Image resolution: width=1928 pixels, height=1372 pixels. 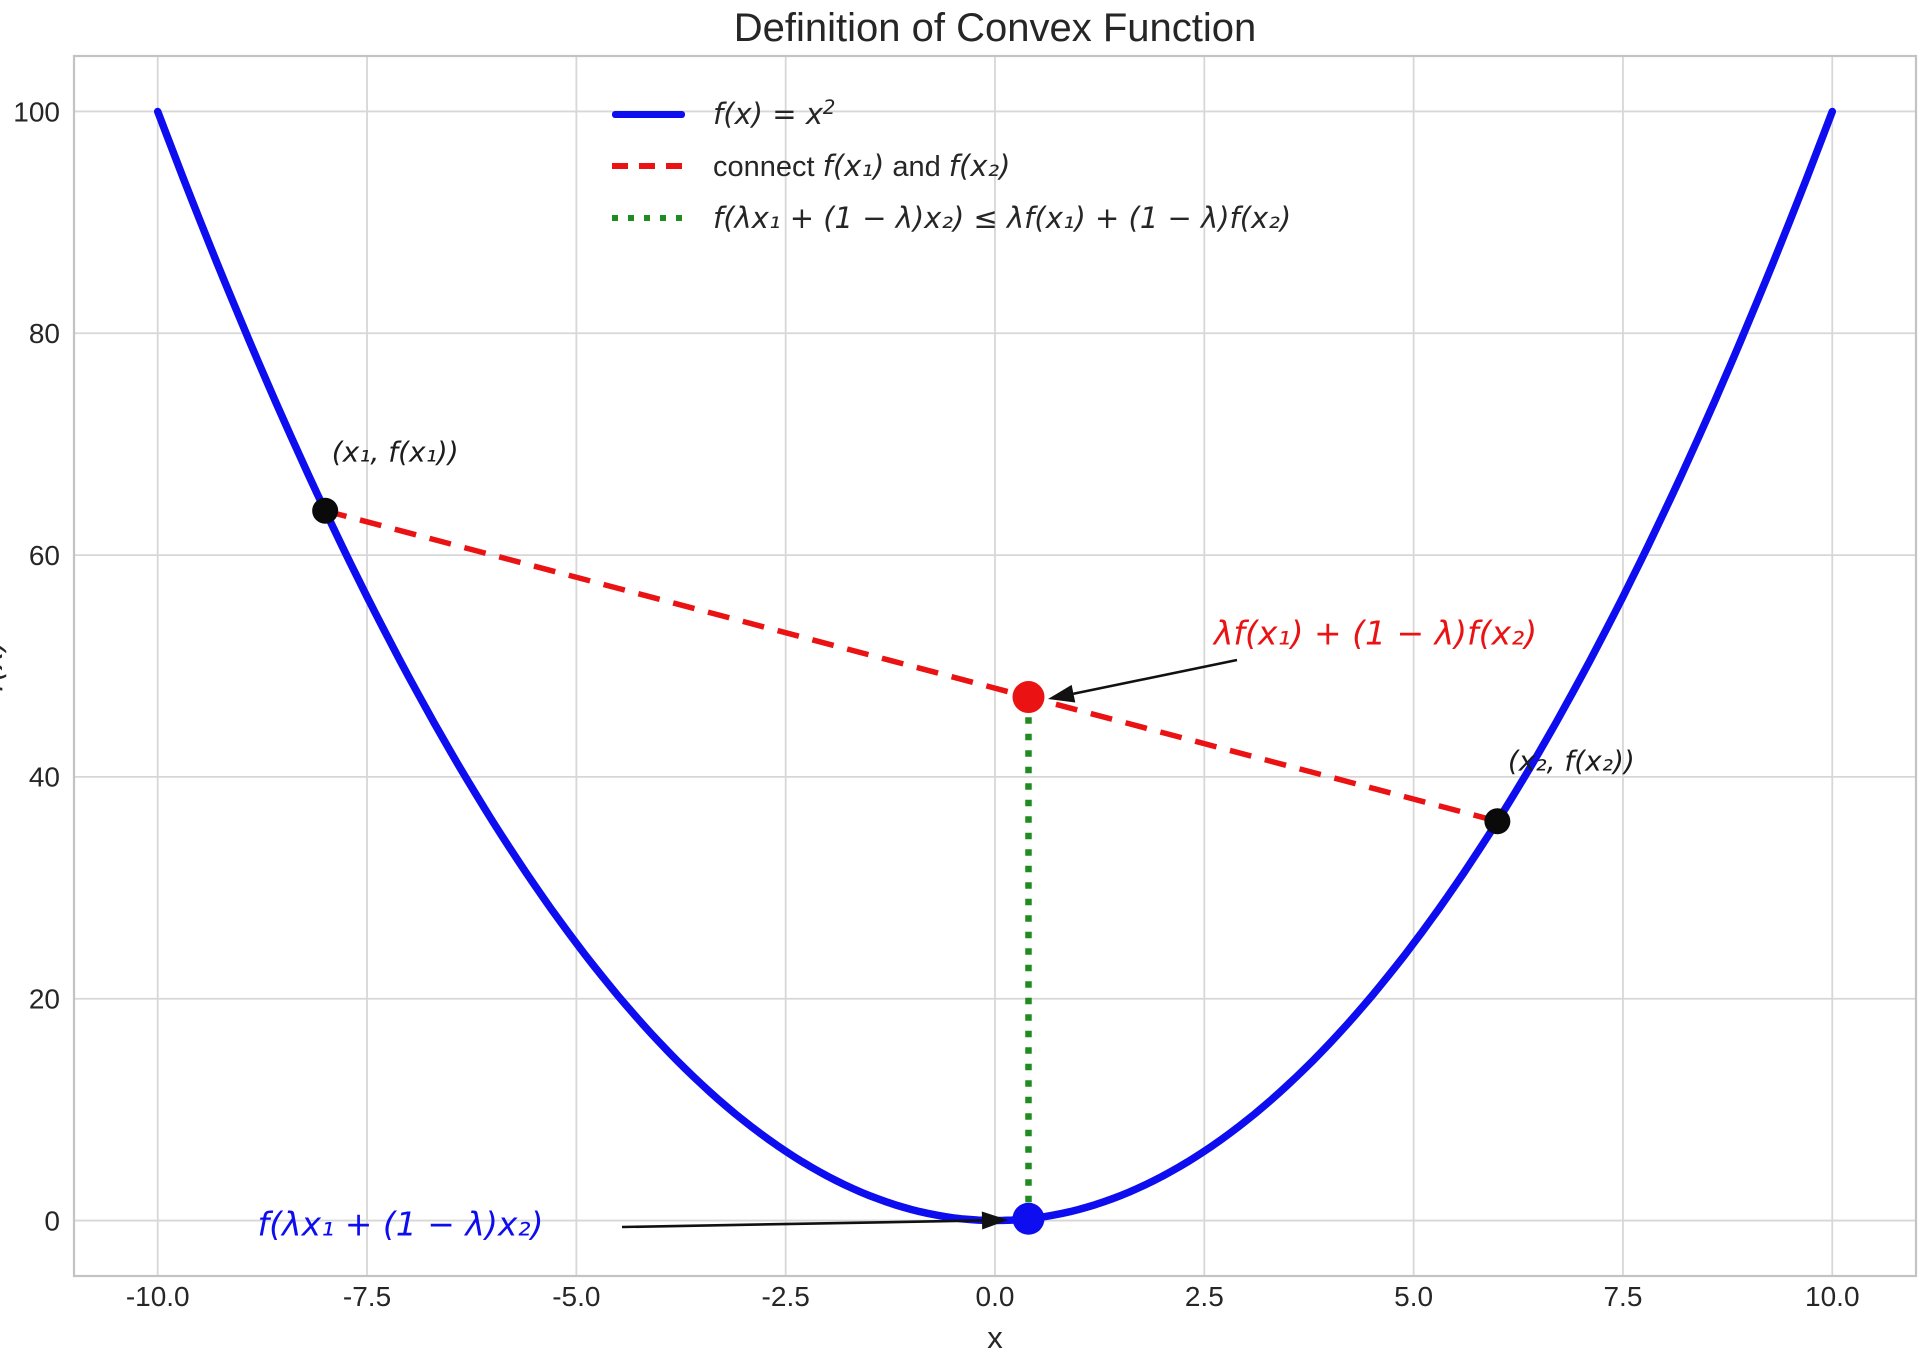 What do you see at coordinates (995, 28) in the screenshot?
I see `chart-title: Definition of Convex Function` at bounding box center [995, 28].